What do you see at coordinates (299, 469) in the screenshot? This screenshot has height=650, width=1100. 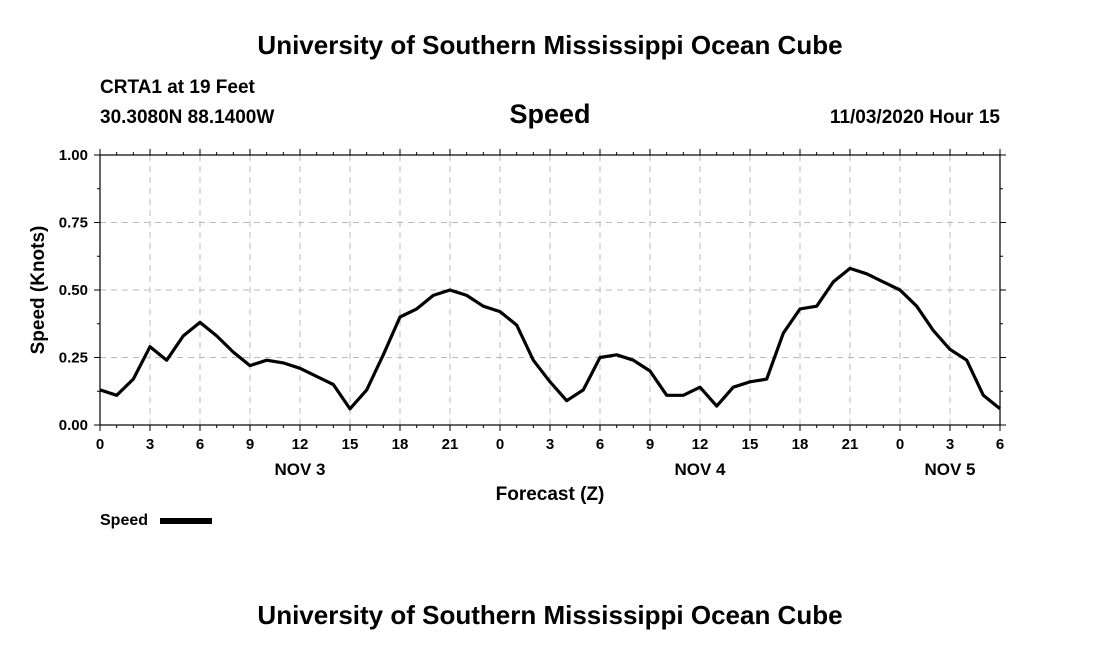 I see `day-label: NOV 3` at bounding box center [299, 469].